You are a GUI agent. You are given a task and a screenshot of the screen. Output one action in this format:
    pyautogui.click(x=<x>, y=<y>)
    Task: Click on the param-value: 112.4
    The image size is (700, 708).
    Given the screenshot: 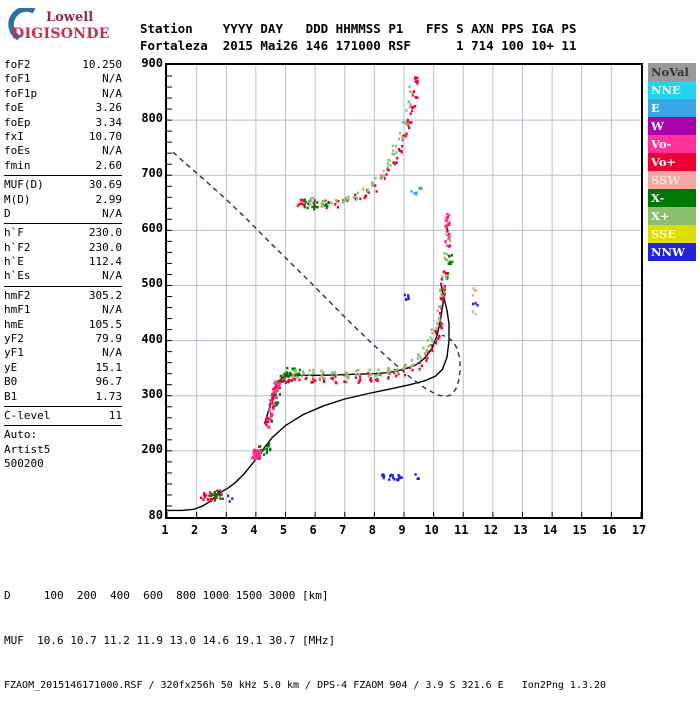 What is the action you would take?
    pyautogui.click(x=105, y=262)
    